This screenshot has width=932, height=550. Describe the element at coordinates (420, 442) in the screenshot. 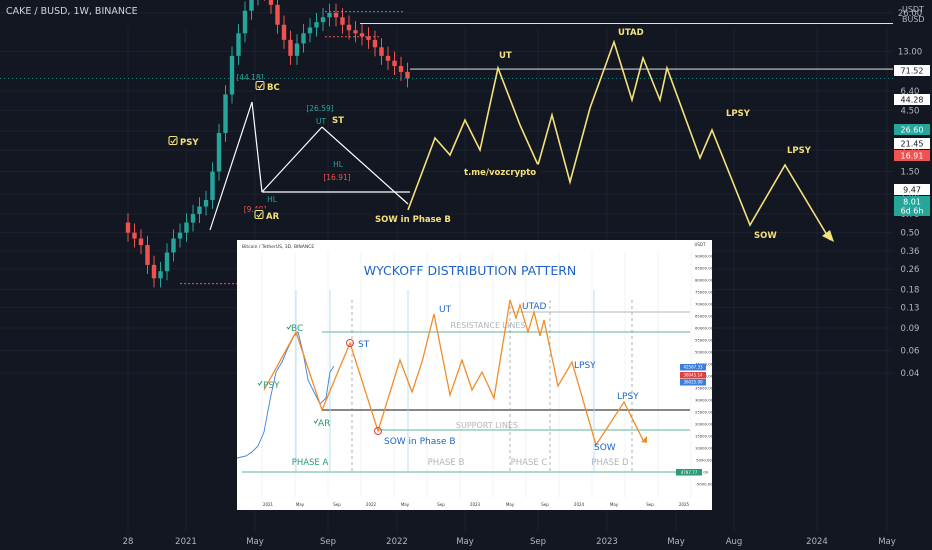

I see `inset-event-label: SOW in Phase B` at that location.